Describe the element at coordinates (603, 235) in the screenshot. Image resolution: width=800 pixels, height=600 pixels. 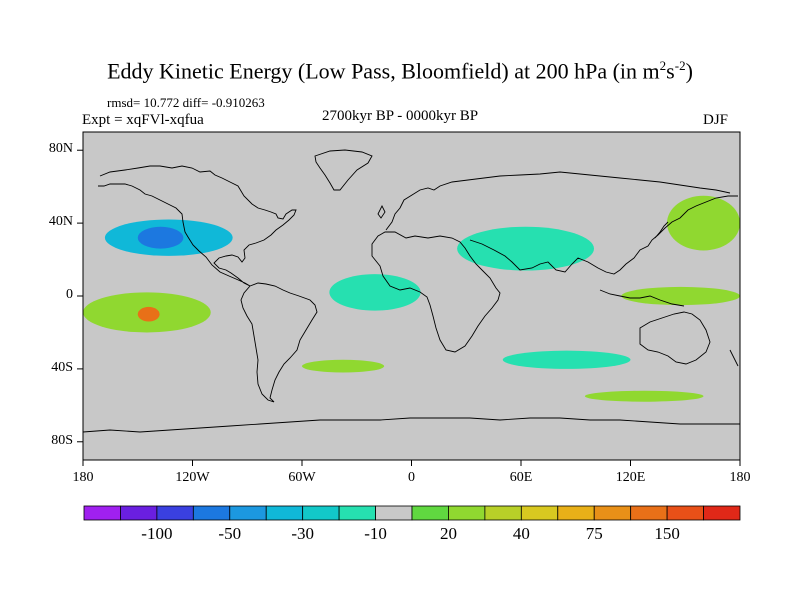
I see `coast-asia-east` at that location.